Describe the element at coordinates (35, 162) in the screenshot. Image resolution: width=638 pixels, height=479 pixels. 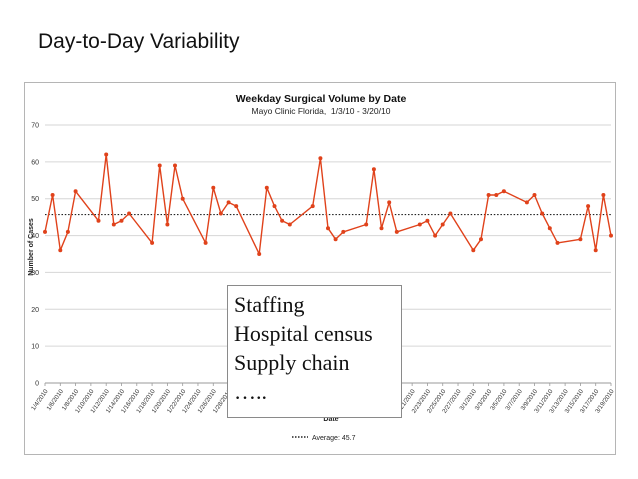
I see `y-tick-label: 60` at that location.